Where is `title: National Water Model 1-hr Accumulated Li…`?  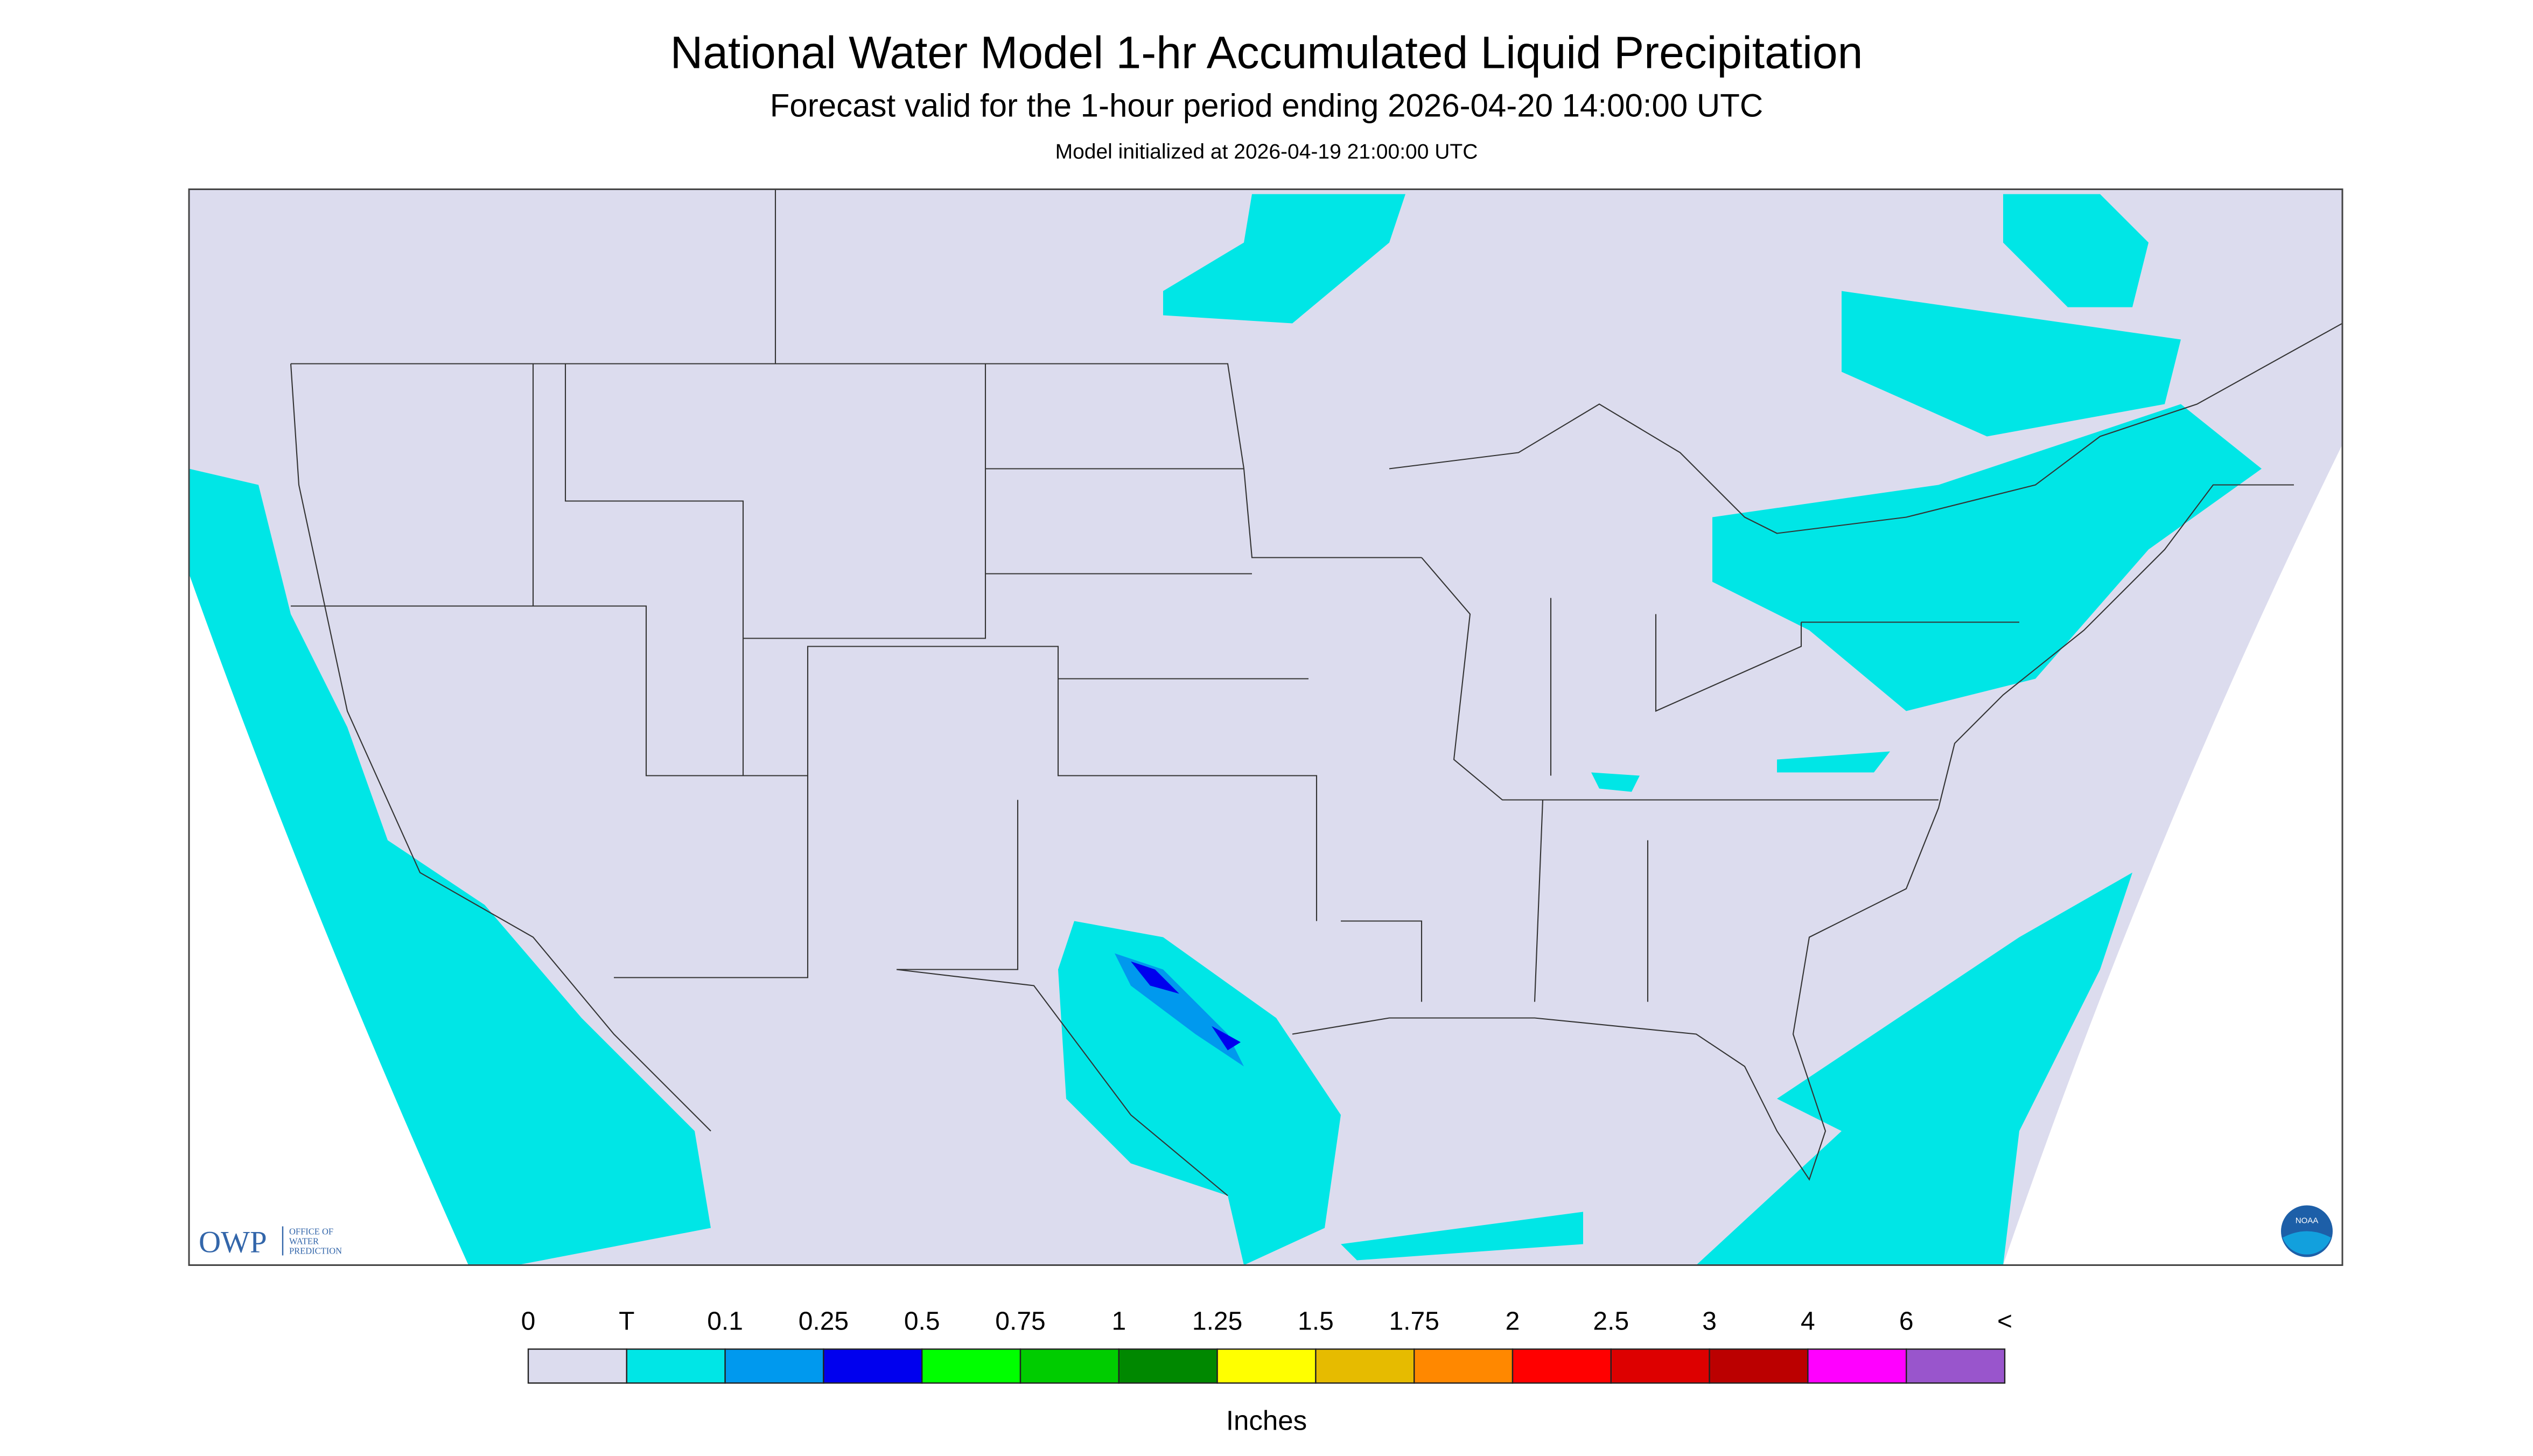
title: National Water Model 1-hr Accumulated Li… is located at coordinates (1266, 52).